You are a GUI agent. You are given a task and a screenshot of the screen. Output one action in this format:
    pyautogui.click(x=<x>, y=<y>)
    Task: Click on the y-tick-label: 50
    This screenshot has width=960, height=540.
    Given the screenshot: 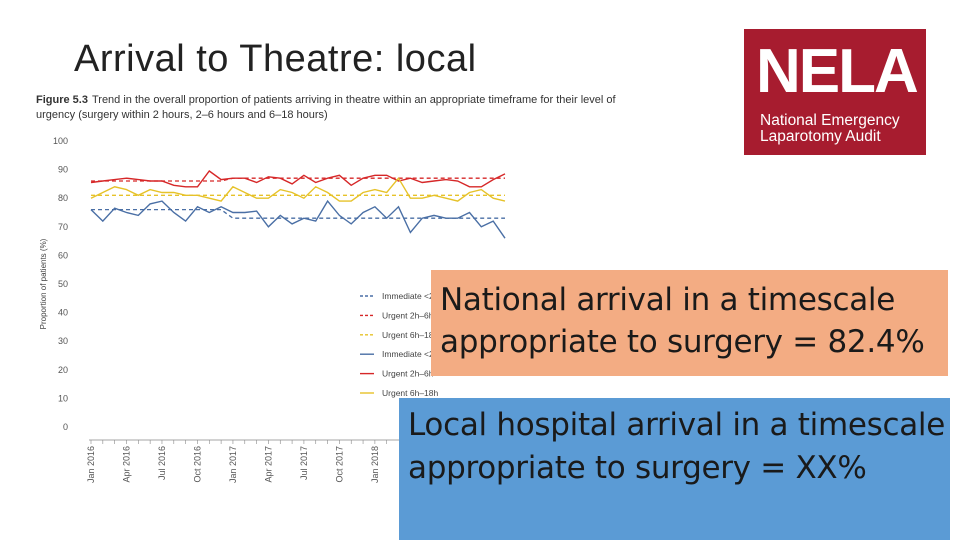 What is the action you would take?
    pyautogui.click(x=63, y=284)
    